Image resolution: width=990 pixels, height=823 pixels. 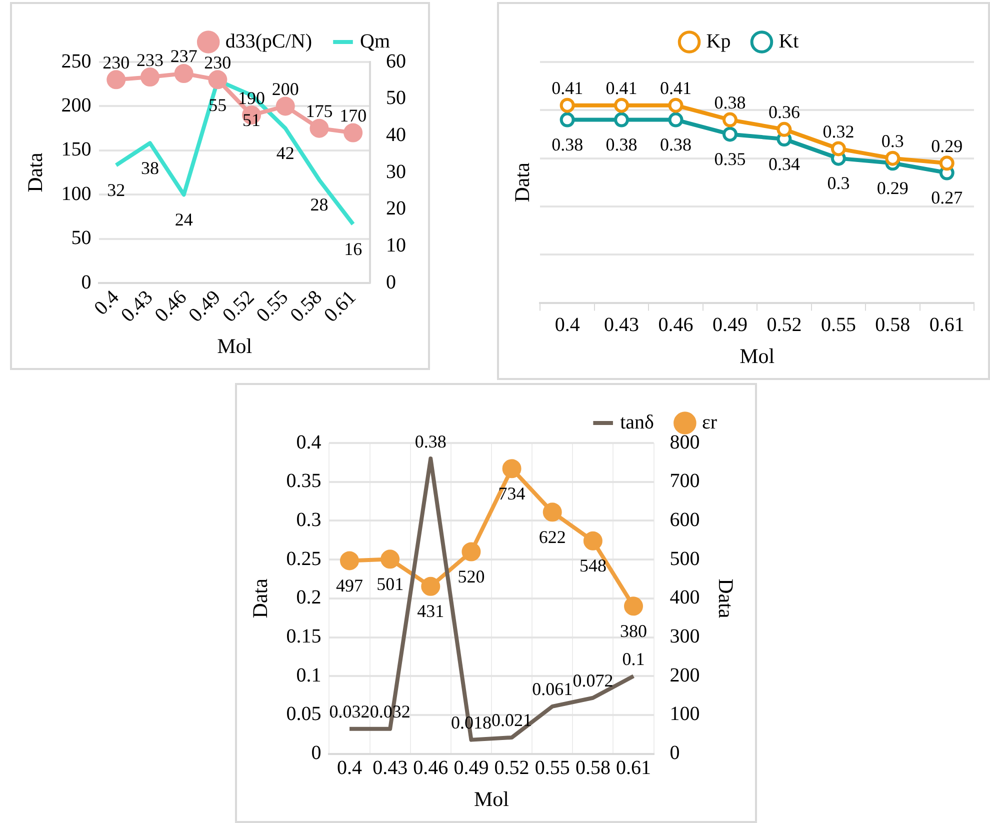 I want to click on y-tick-label: 0.3, so click(x=309, y=519).